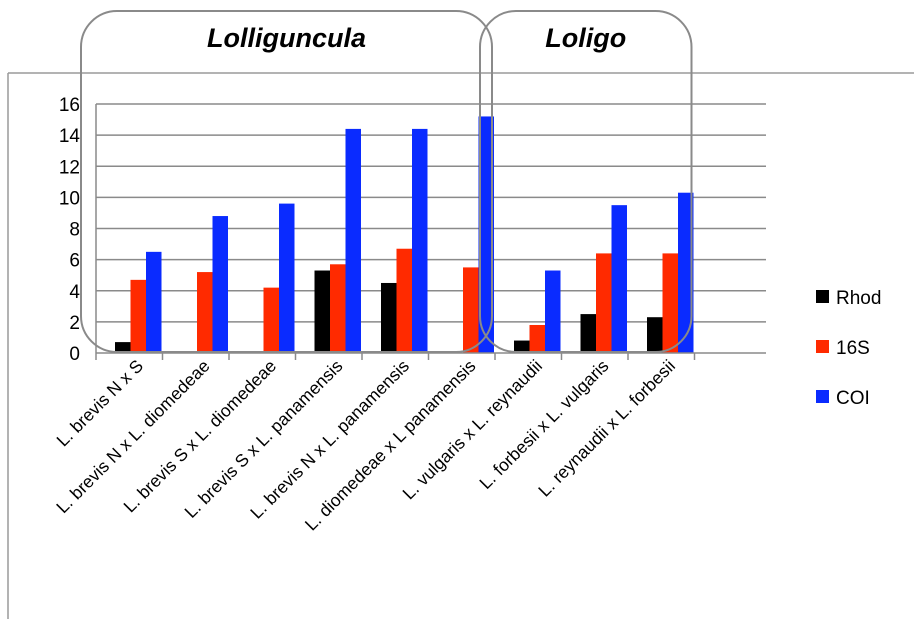 The width and height of the screenshot is (914, 619). I want to click on legend-swatch-16s, so click(822, 346).